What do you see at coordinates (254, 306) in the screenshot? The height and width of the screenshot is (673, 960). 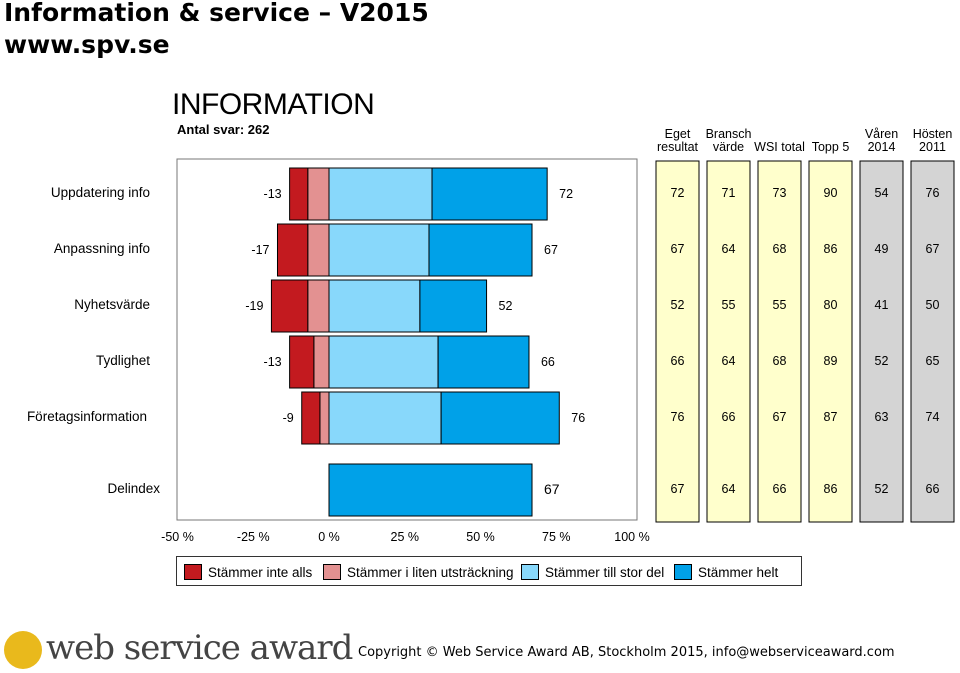 I see `neg-value-label: -19` at bounding box center [254, 306].